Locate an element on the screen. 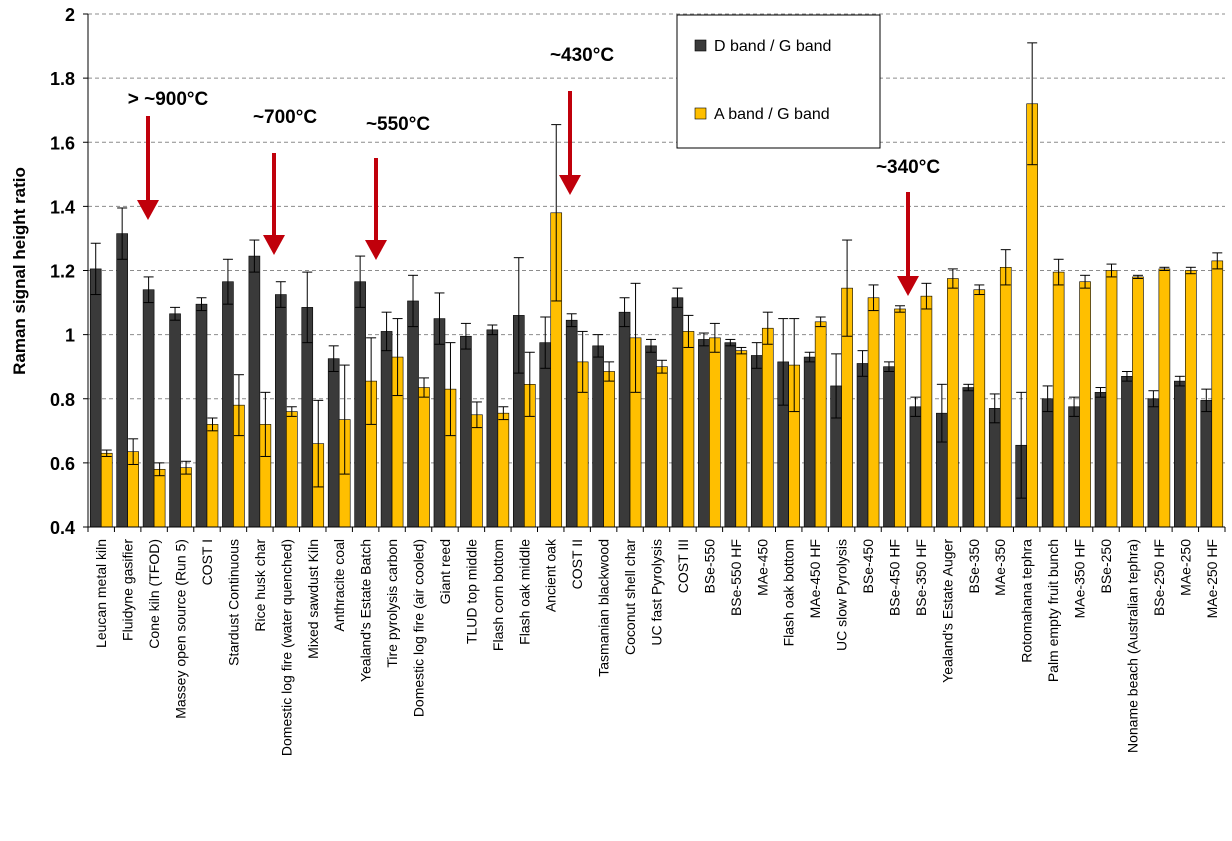 Image resolution: width=1232 pixels, height=841 pixels. x-category-label: MAe-450 HF is located at coordinates (815, 578).